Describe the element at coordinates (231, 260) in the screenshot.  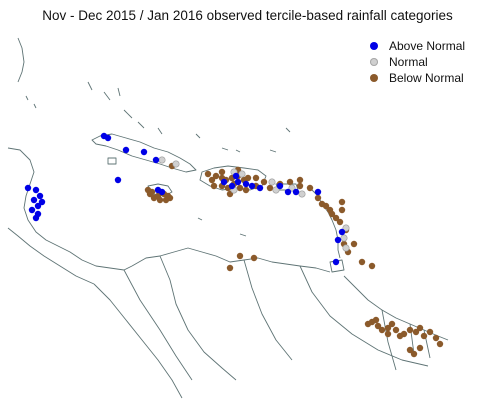
I see `south-america-north-coast` at that location.